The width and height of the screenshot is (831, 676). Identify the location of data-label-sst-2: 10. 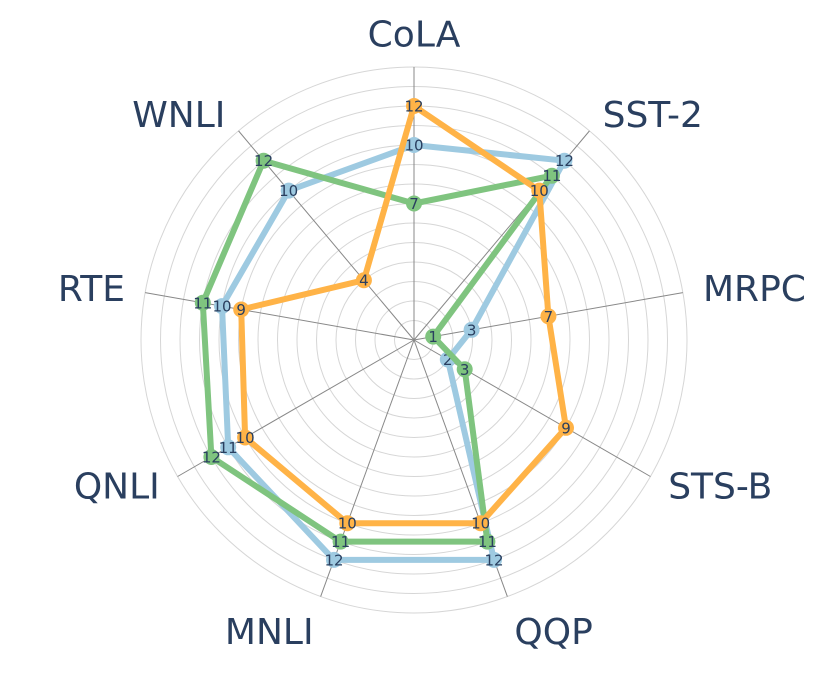
(539, 191).